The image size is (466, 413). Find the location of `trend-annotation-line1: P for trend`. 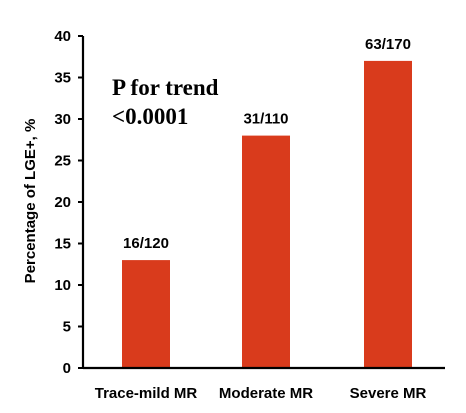

trend-annotation-line1: P for trend is located at coordinates (165, 87).